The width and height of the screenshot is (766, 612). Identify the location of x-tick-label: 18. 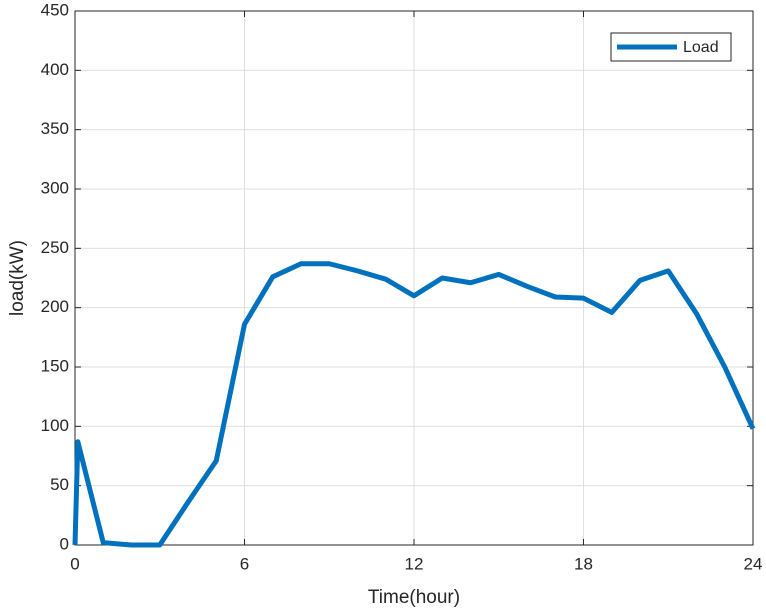
(583, 563).